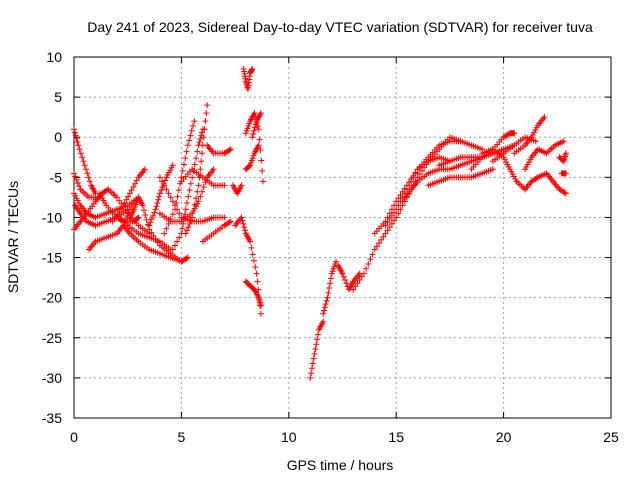  Describe the element at coordinates (58, 97) in the screenshot. I see `y-tick-label: 5` at that location.